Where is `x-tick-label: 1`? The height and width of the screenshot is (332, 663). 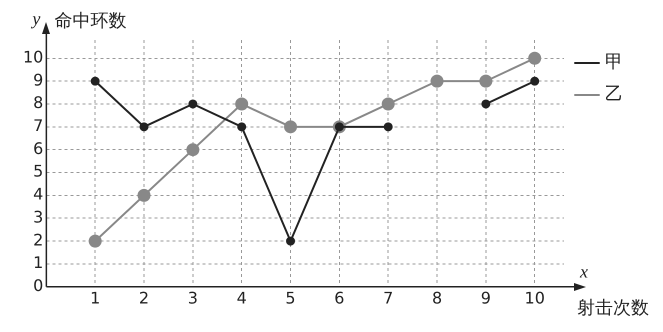 x-tick-label: 1 is located at coordinates (95, 298).